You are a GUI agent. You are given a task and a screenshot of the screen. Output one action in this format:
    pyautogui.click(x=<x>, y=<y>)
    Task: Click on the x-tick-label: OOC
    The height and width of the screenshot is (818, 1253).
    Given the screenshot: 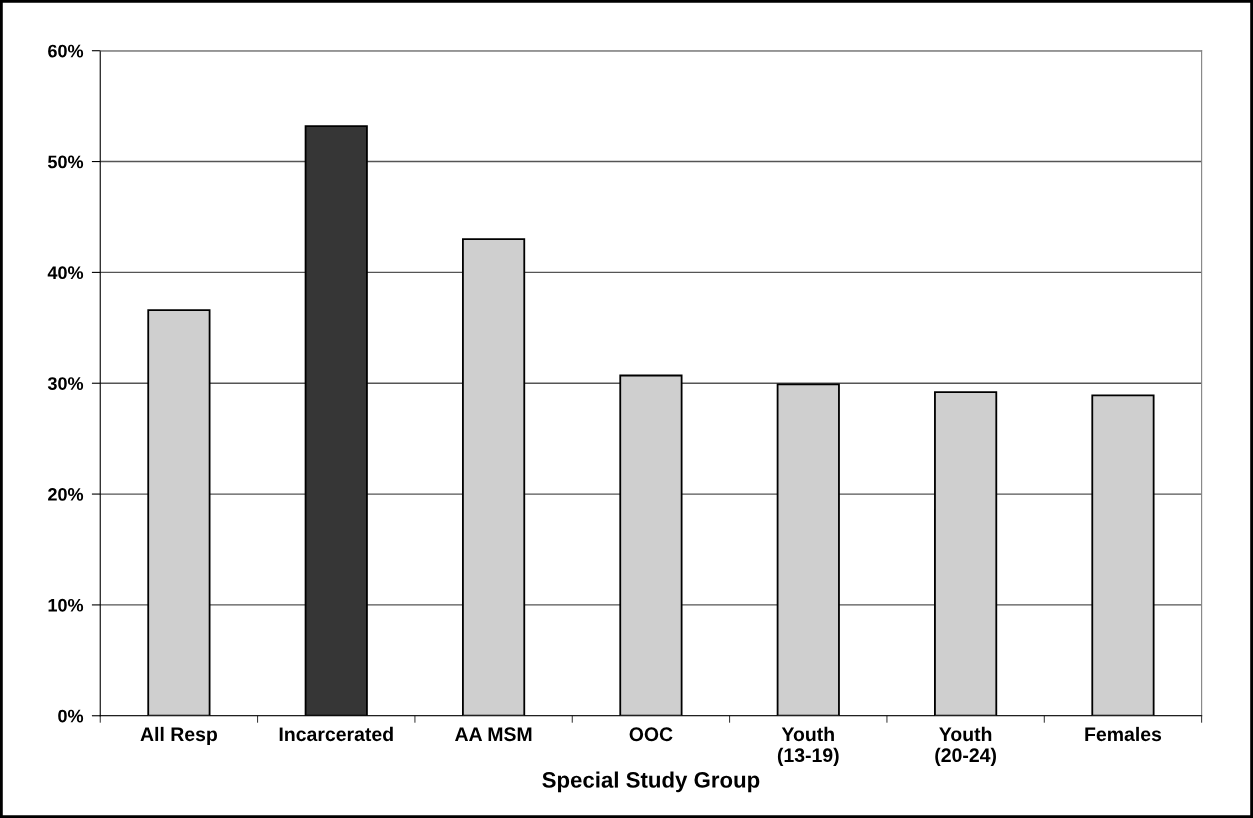 What is the action you would take?
    pyautogui.click(x=651, y=734)
    